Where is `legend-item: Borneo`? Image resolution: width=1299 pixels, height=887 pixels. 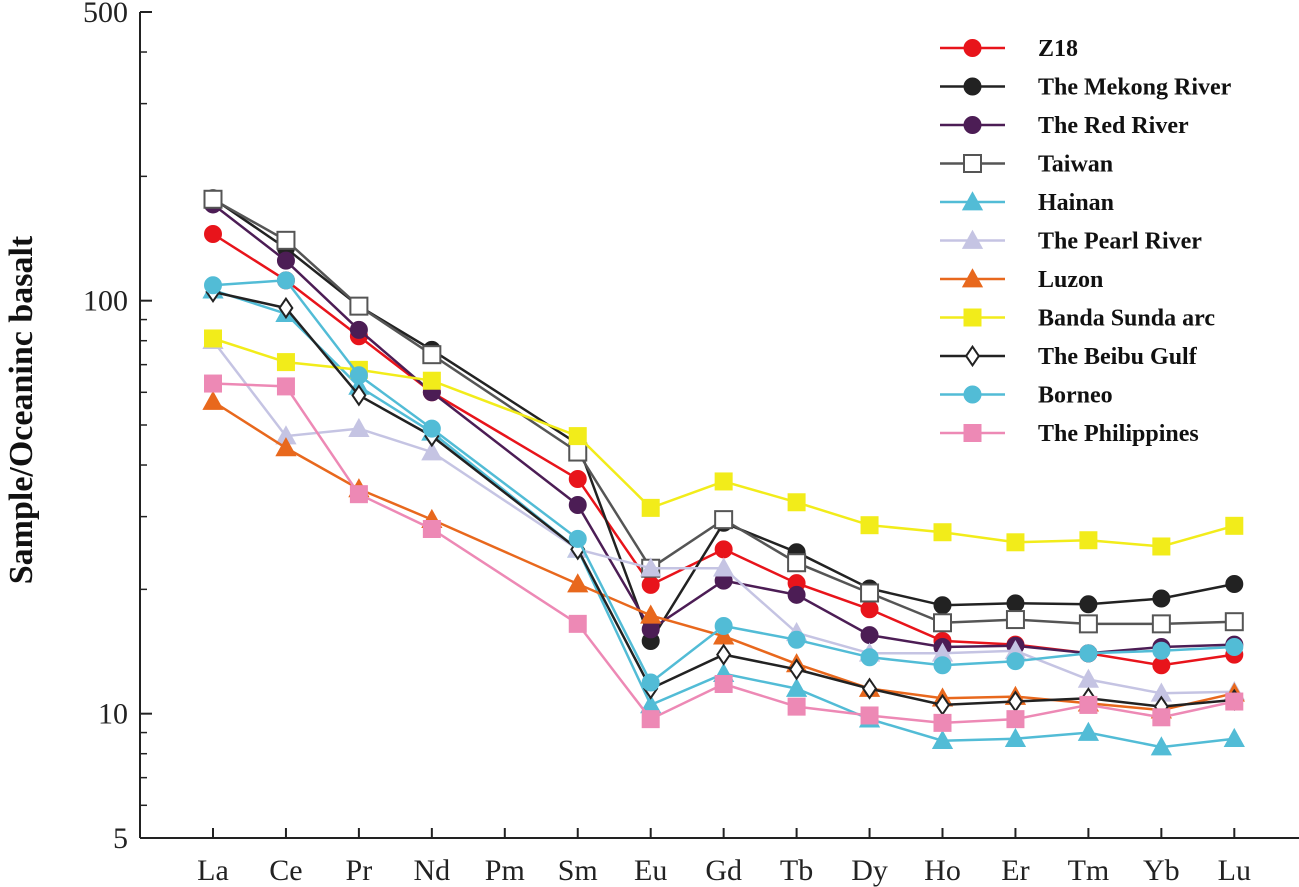 legend-item: Borneo is located at coordinates (1026, 396).